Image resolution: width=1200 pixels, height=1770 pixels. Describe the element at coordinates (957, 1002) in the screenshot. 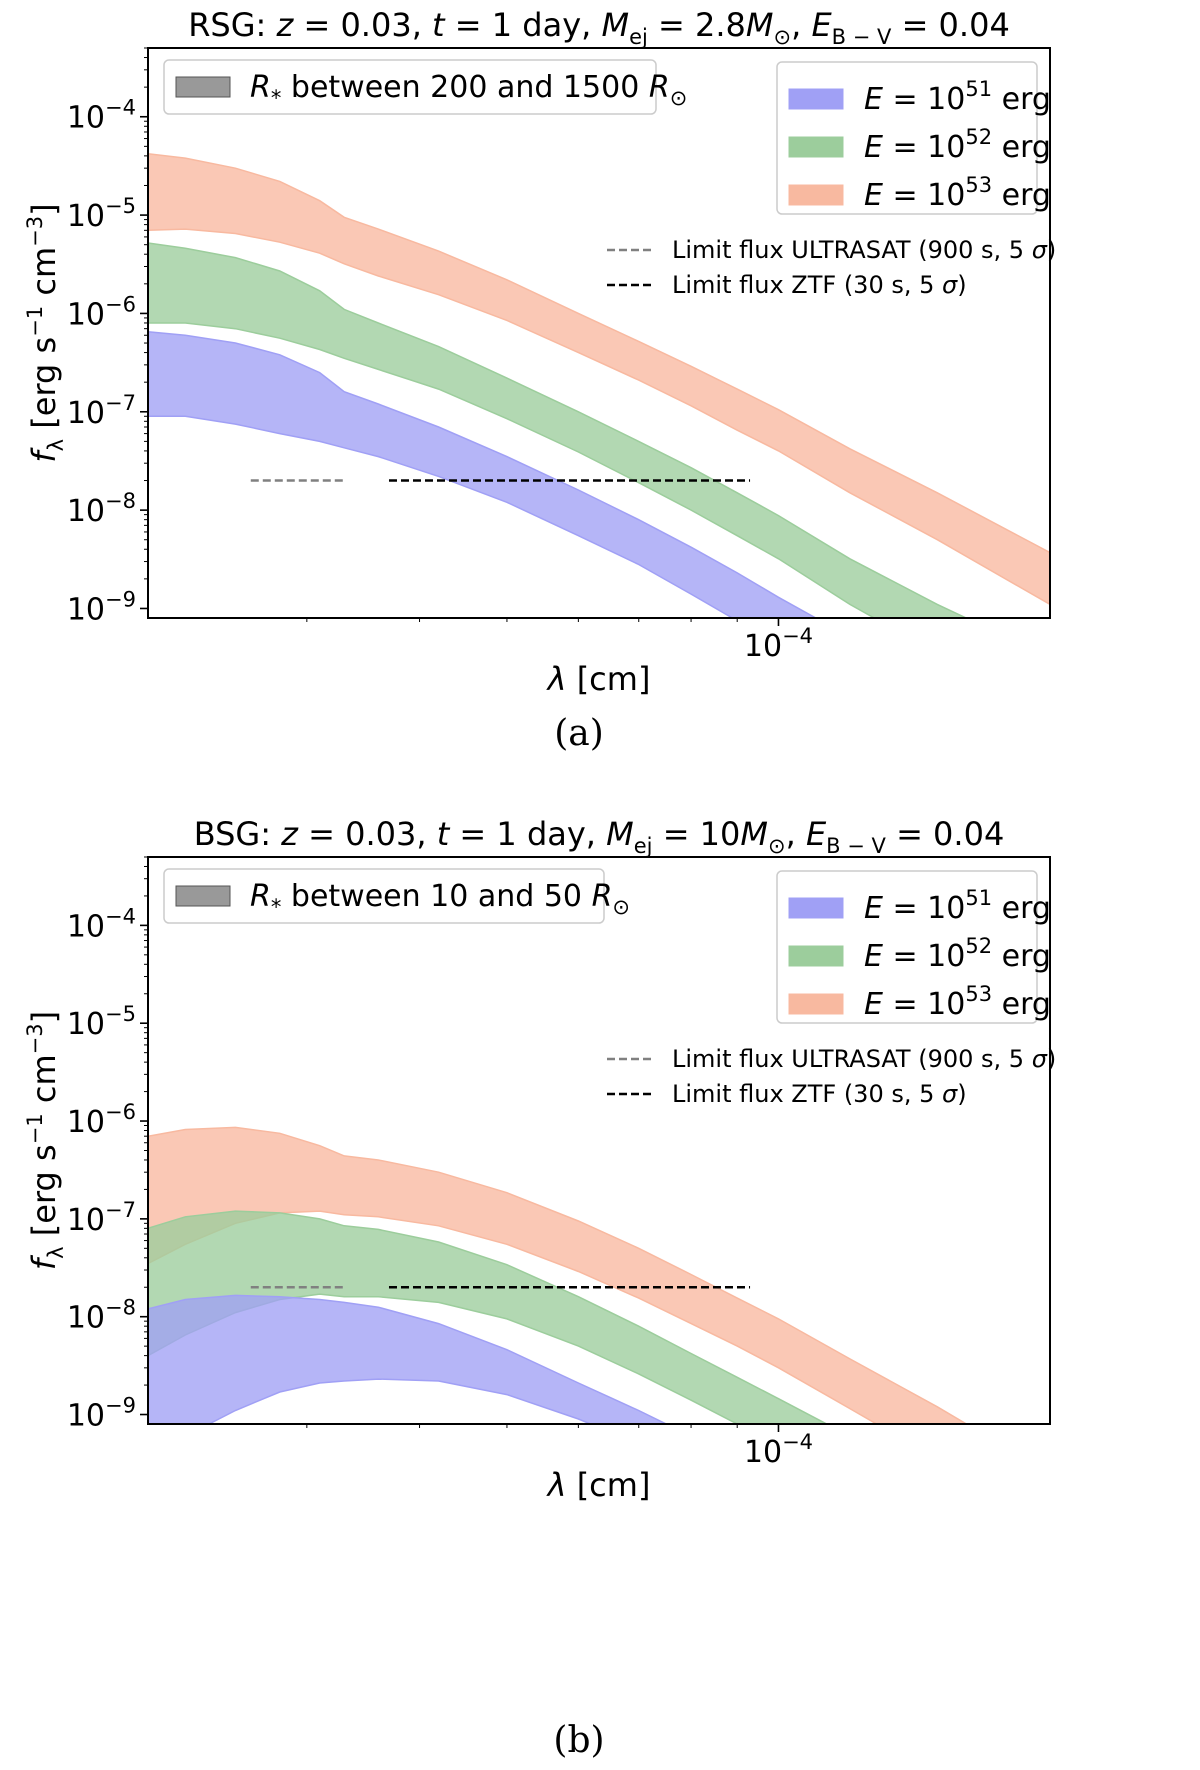

I see `legend-label-e53: E = 1053​ erg` at that location.